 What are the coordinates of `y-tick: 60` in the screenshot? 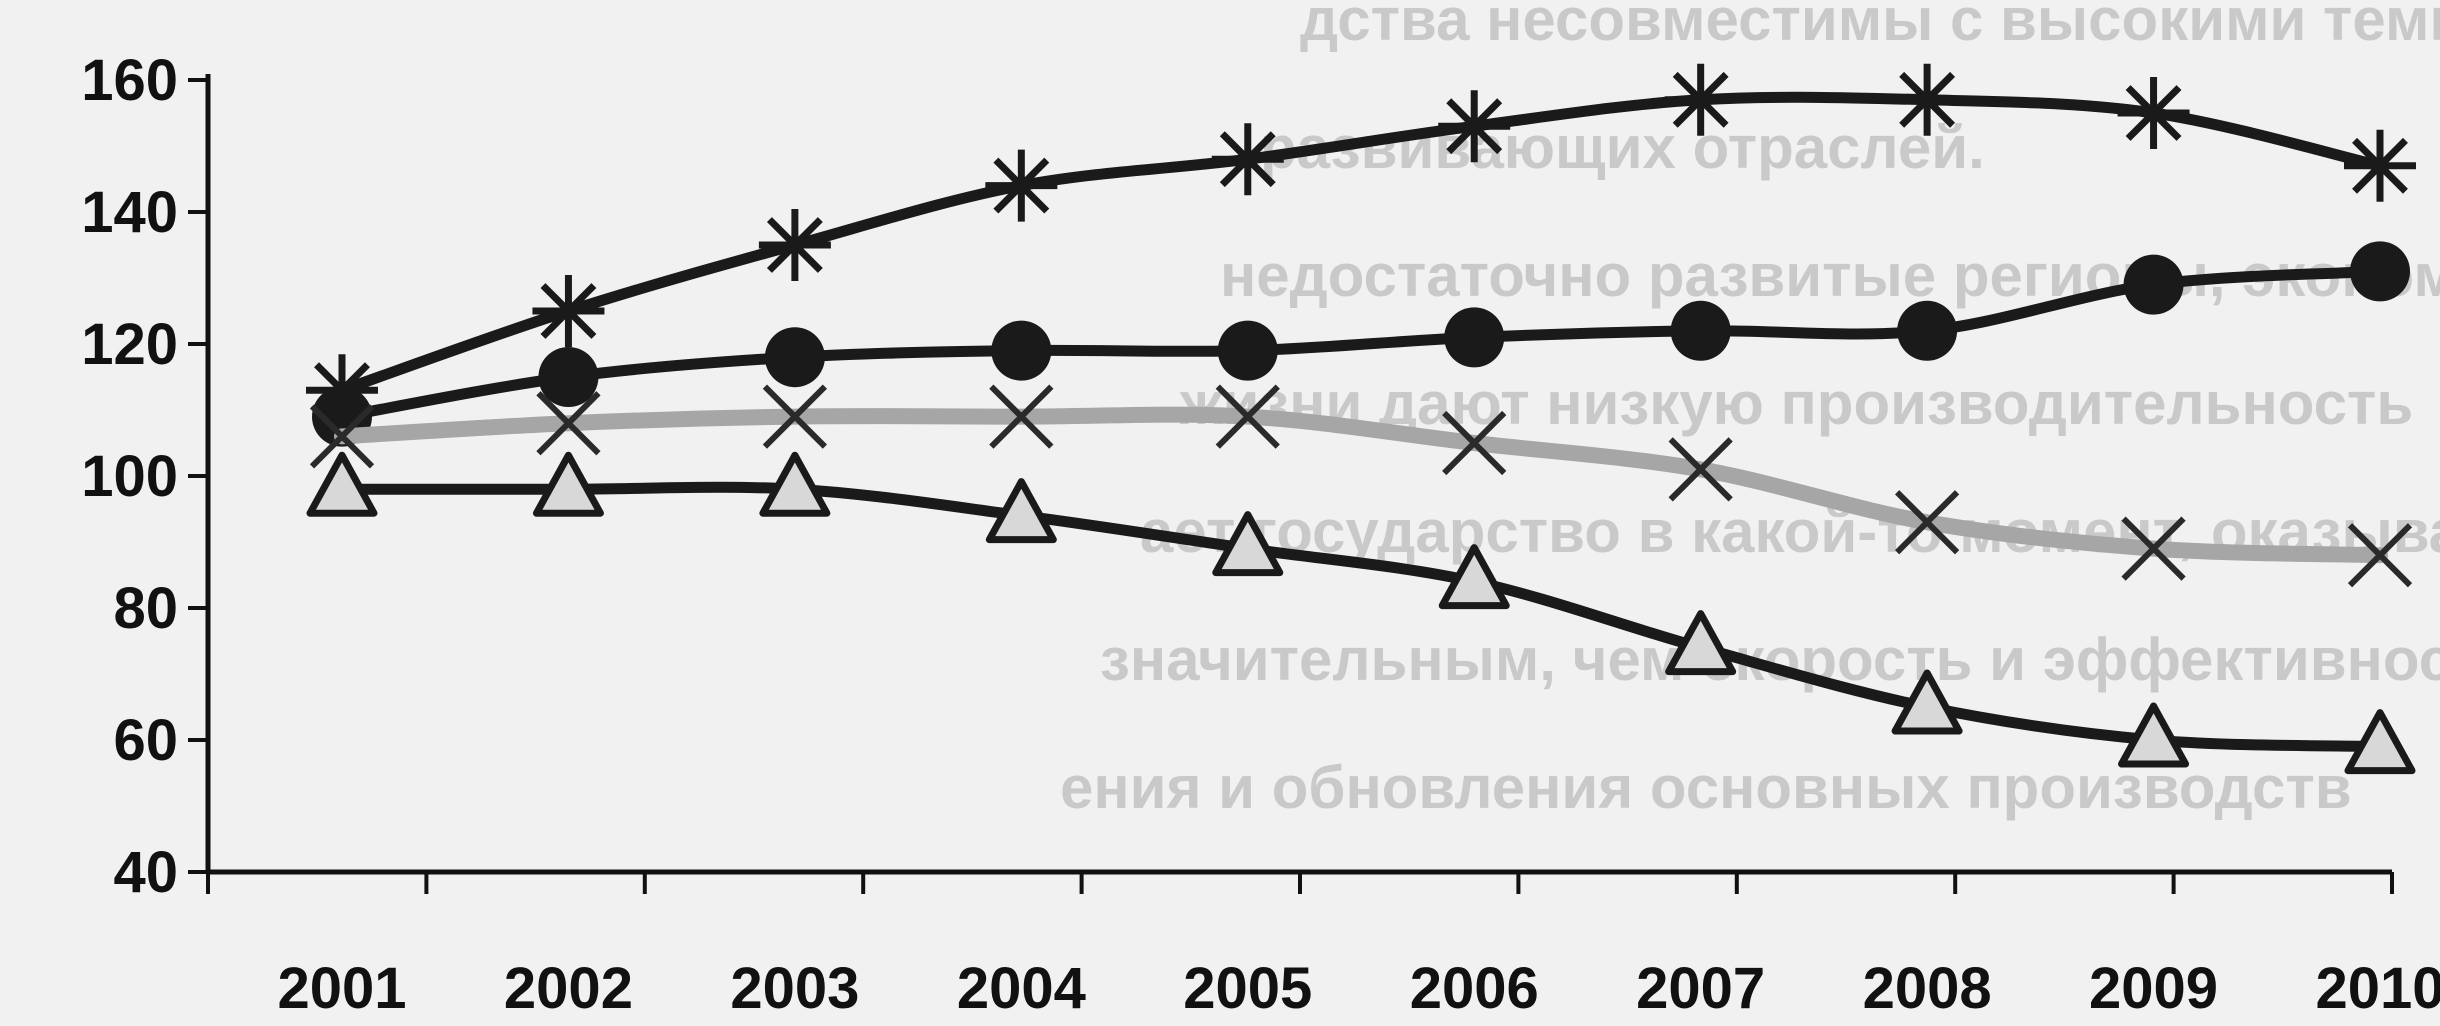 It's located at (160, 740).